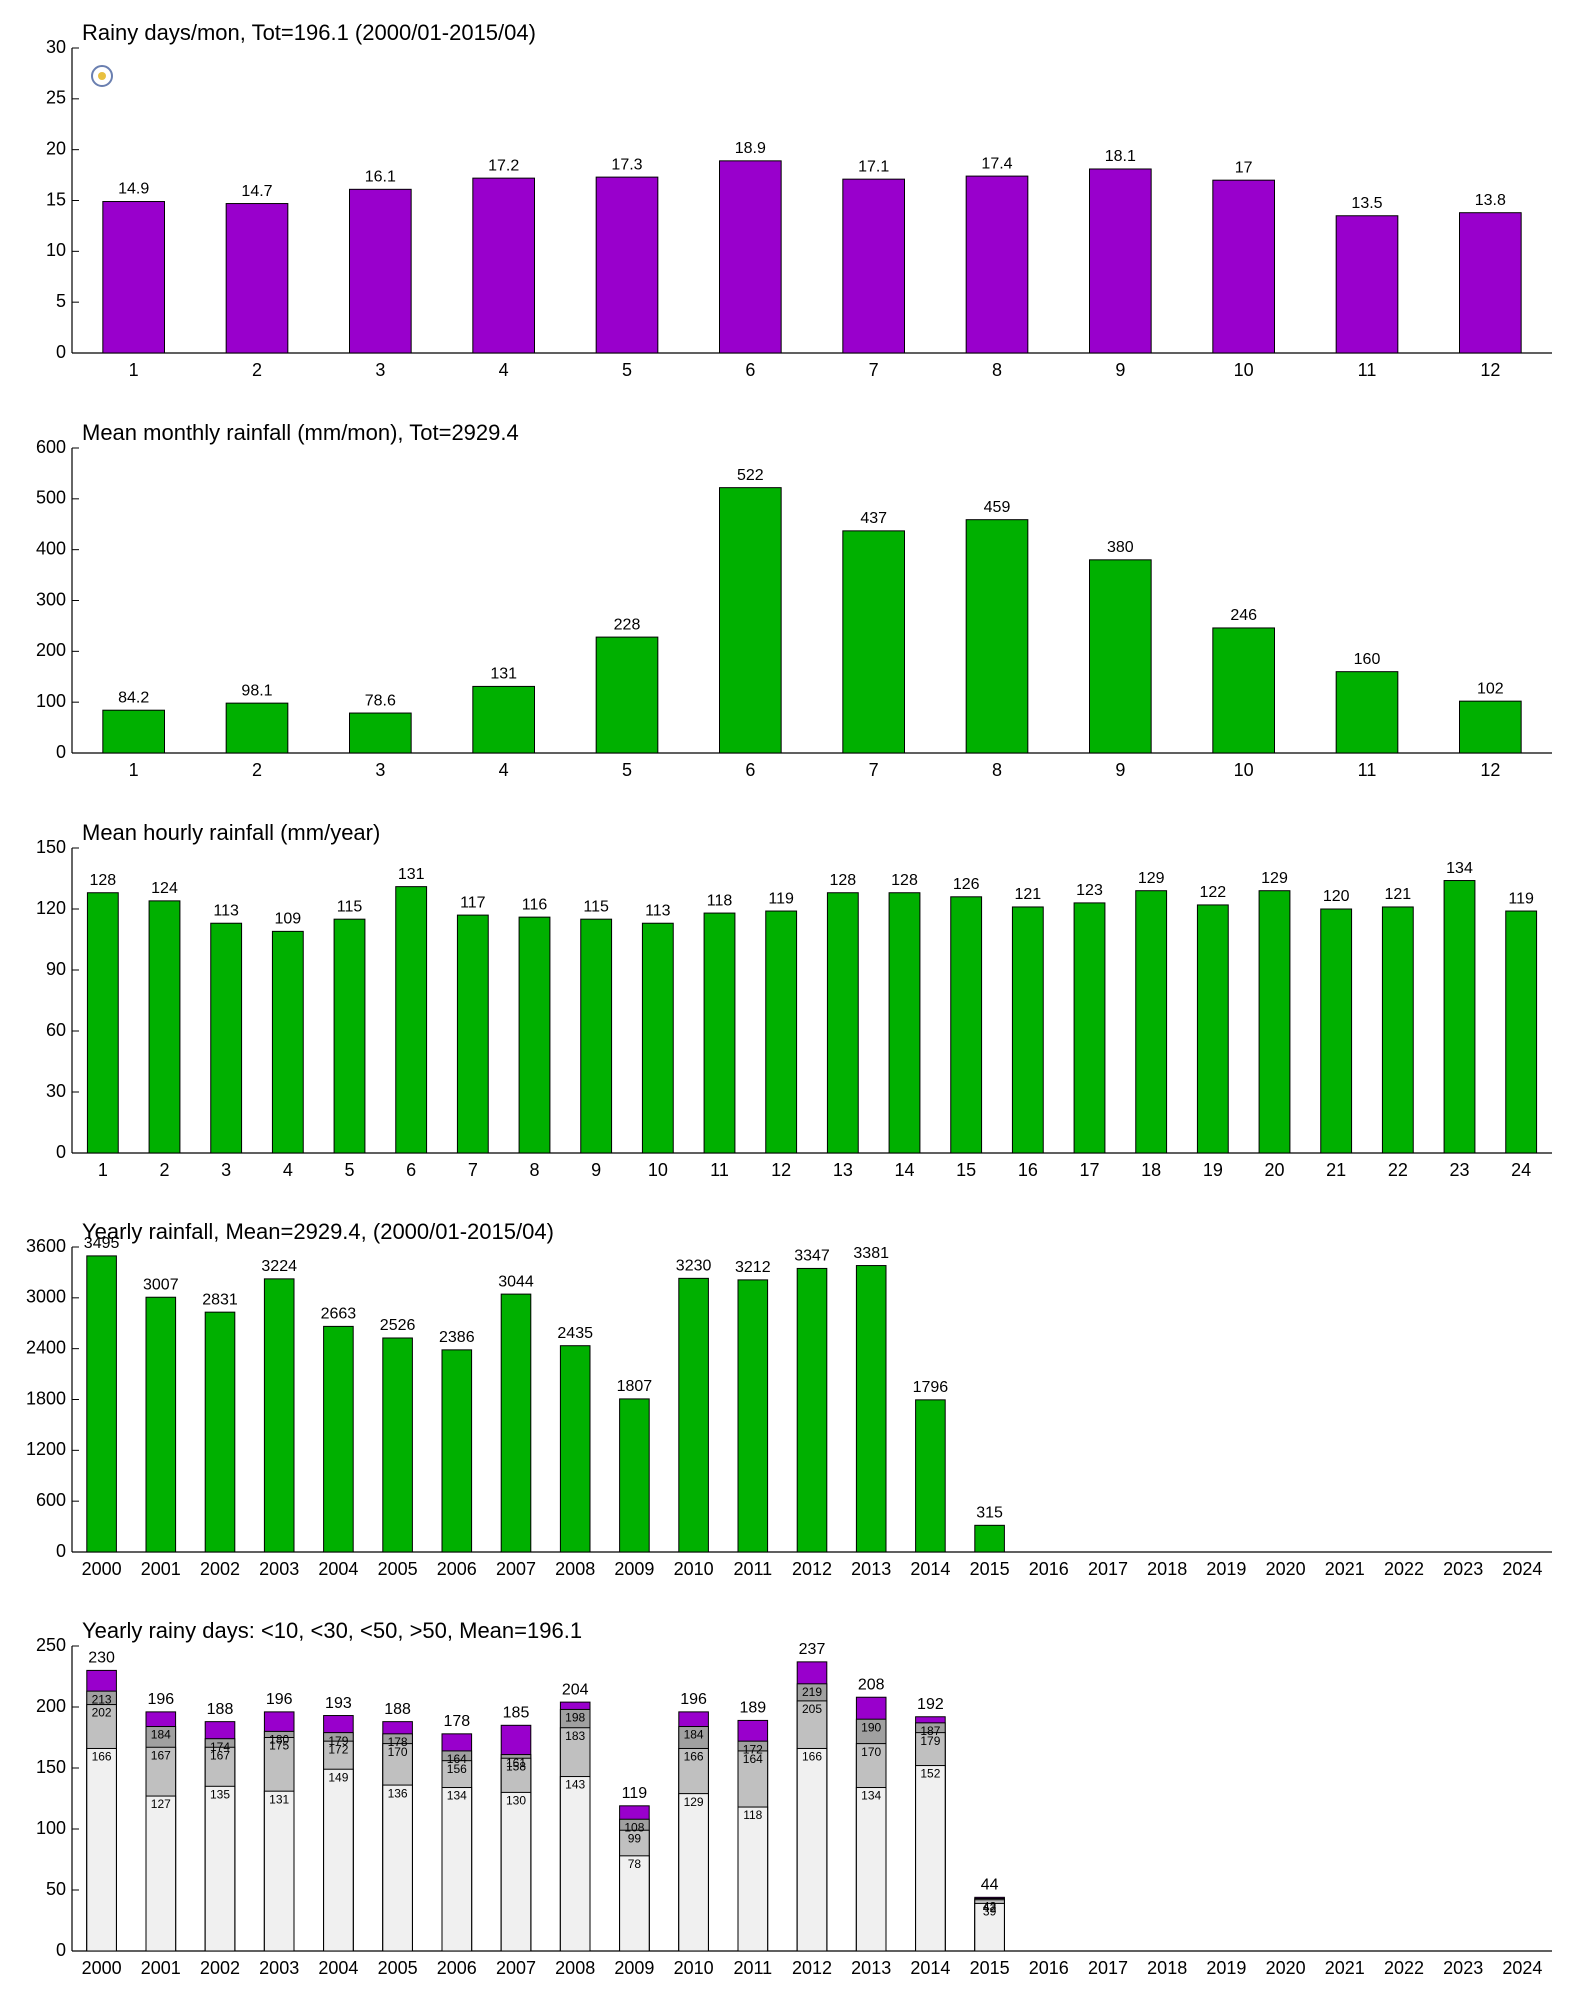 The image size is (1580, 2000). Describe the element at coordinates (635, 1793) in the screenshot. I see `value-label: 119` at that location.